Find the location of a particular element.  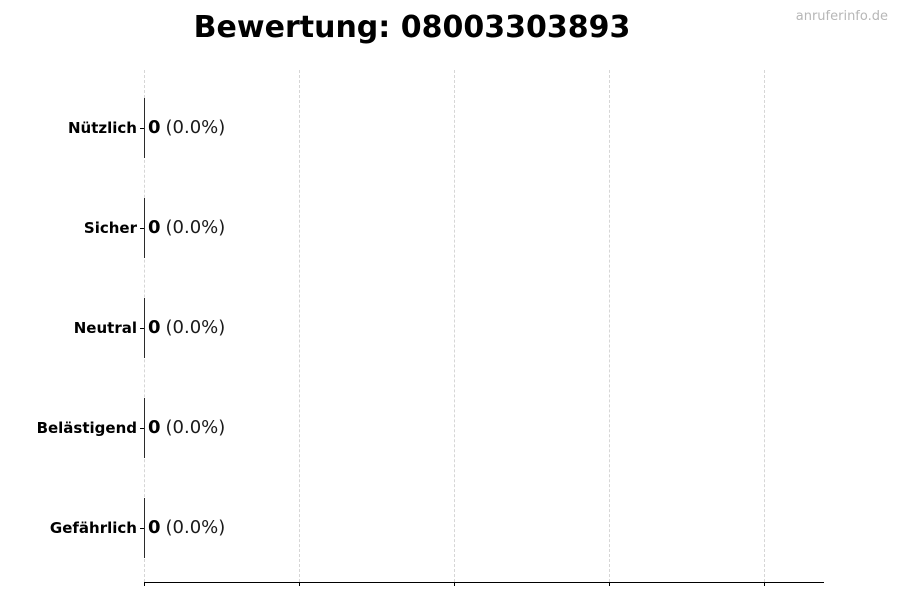

bar-count-gefaehrlich: 0 is located at coordinates (154, 527).